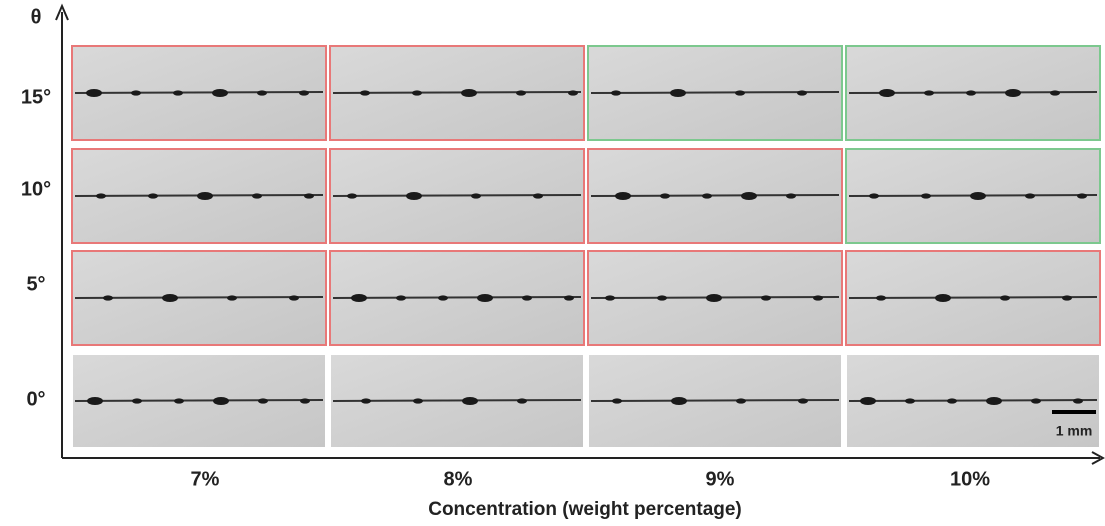  Describe the element at coordinates (458, 479) in the screenshot. I see `column-label: 8%` at that location.